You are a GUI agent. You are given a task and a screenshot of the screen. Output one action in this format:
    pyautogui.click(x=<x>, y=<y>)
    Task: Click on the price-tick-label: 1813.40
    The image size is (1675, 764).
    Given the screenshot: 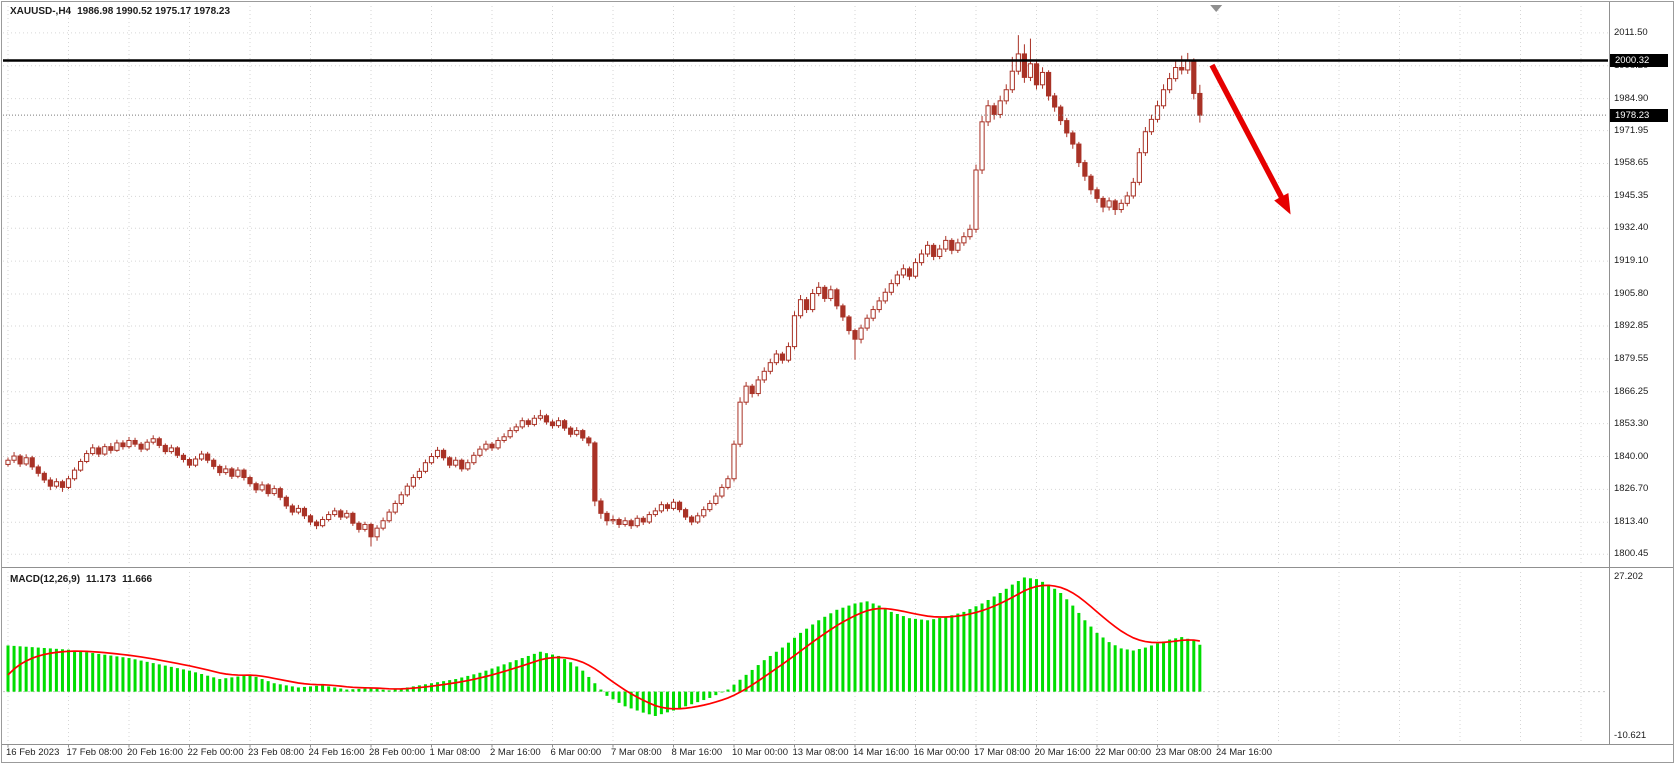 What is the action you would take?
    pyautogui.click(x=1631, y=522)
    